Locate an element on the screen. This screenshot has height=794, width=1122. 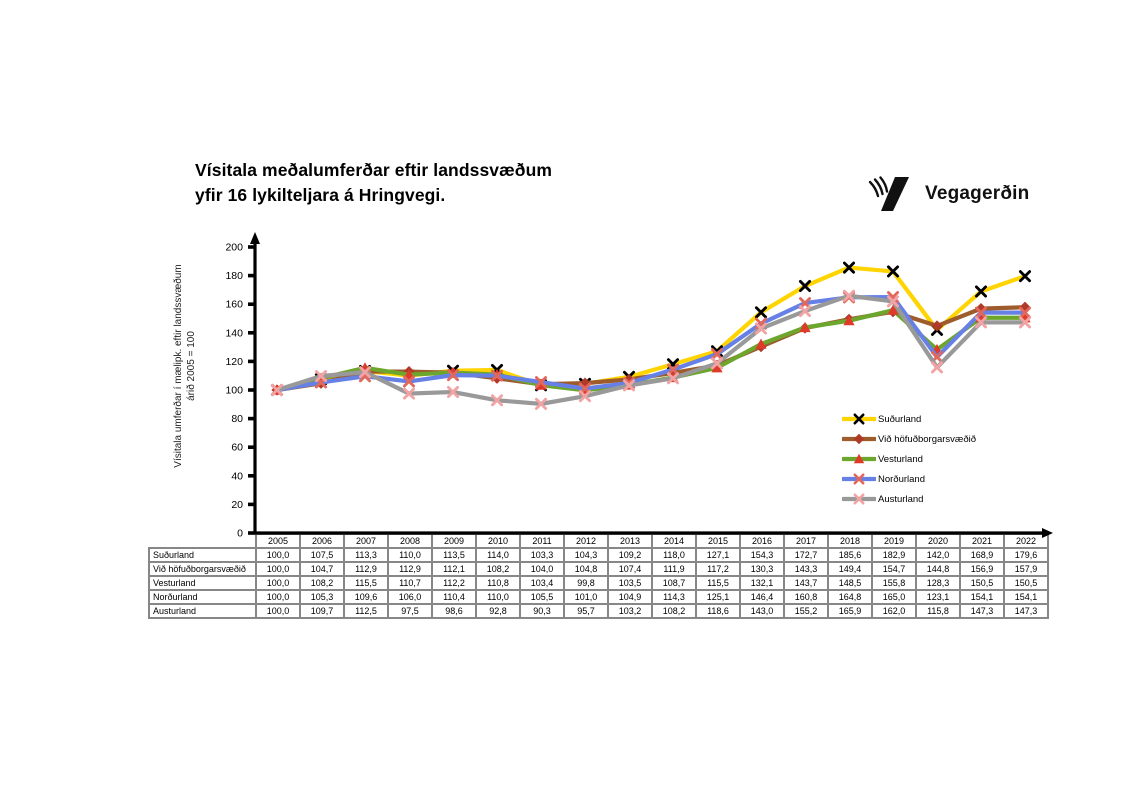
y-axis-tick-label: 80 is located at coordinates (237, 419).